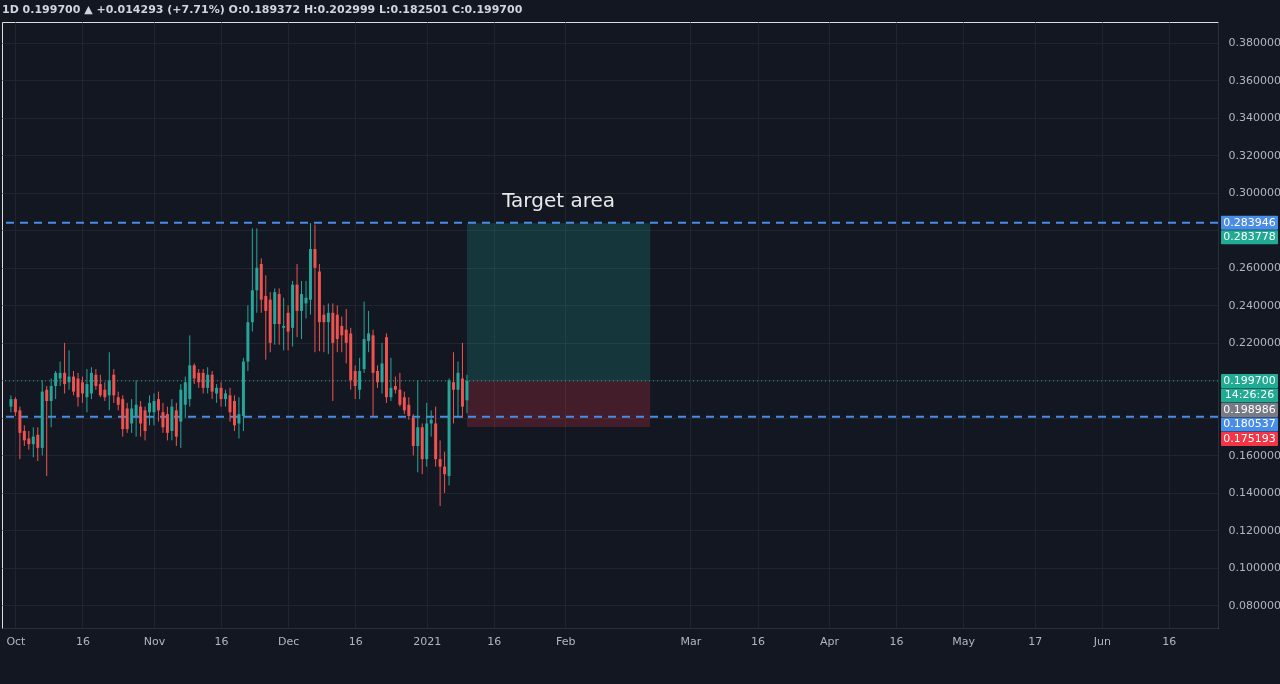 This screenshot has width=1280, height=684. Describe the element at coordinates (830, 641) in the screenshot. I see `x-tick-label: Apr` at that location.